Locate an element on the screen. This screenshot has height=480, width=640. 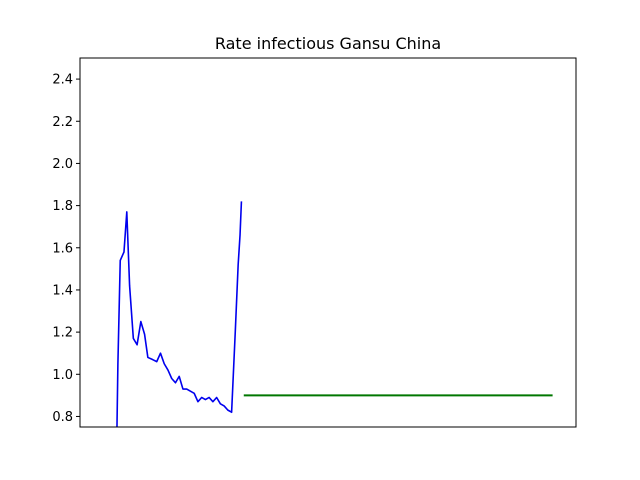
y-tick-label: 1.2 is located at coordinates (62, 333).